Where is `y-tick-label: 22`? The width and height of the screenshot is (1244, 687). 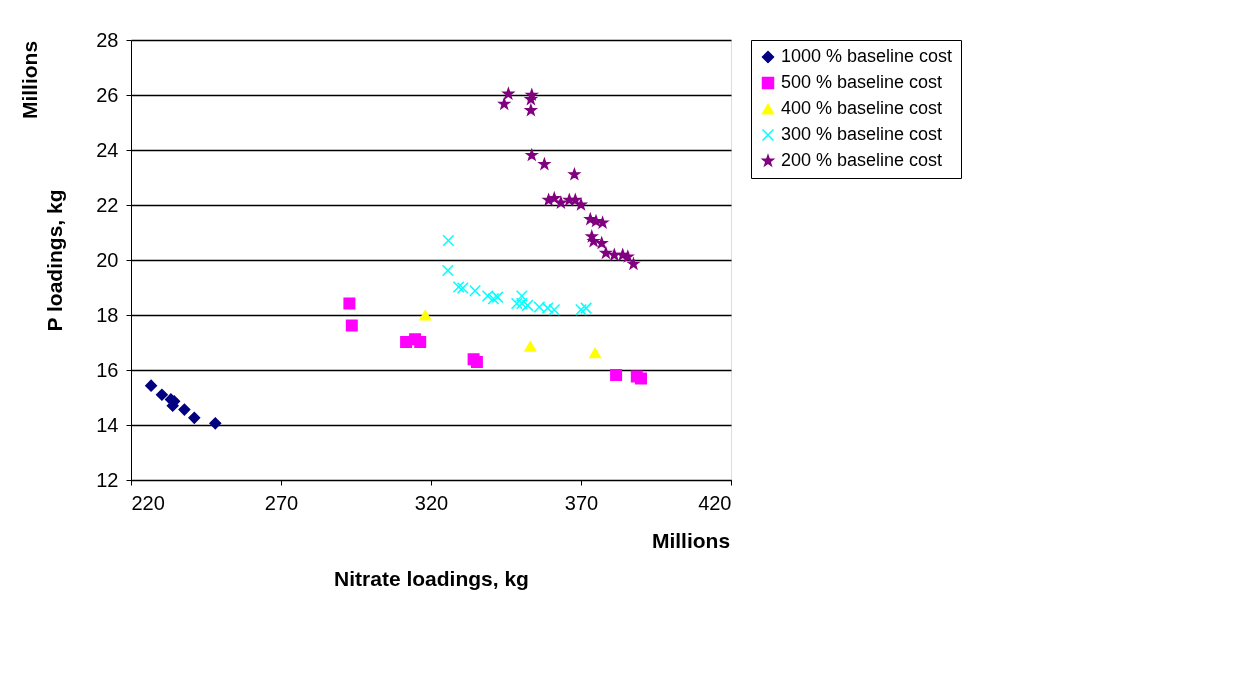
y-tick-label: 22 is located at coordinates (107, 204).